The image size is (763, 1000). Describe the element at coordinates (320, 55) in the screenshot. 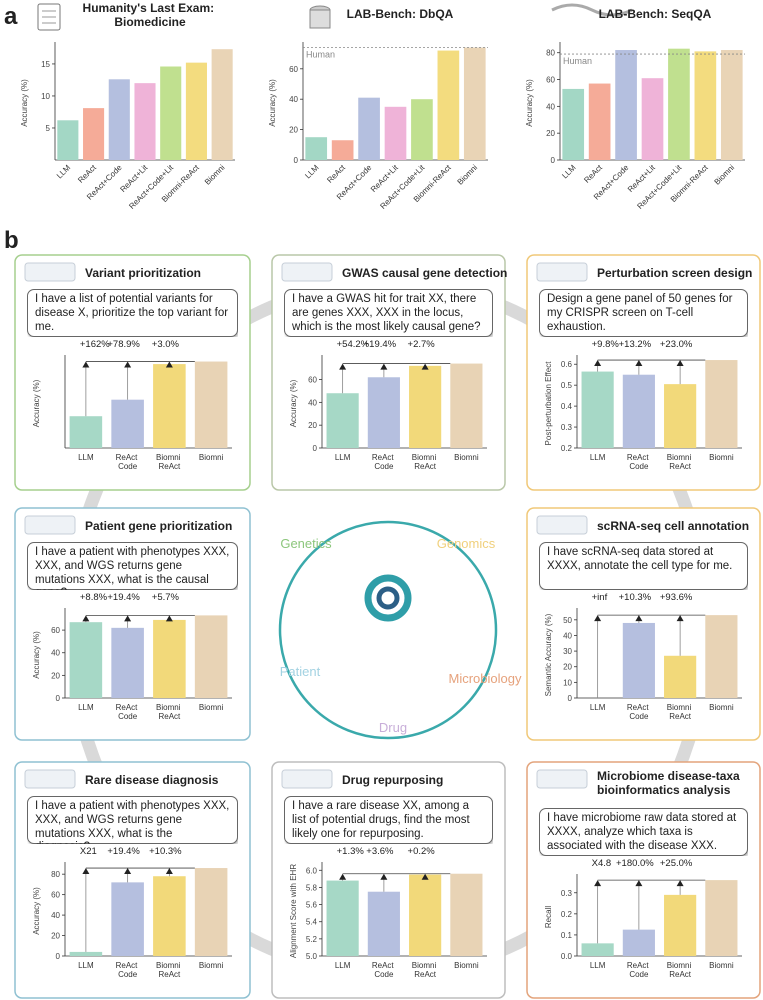

I see `reference-label: Human` at that location.